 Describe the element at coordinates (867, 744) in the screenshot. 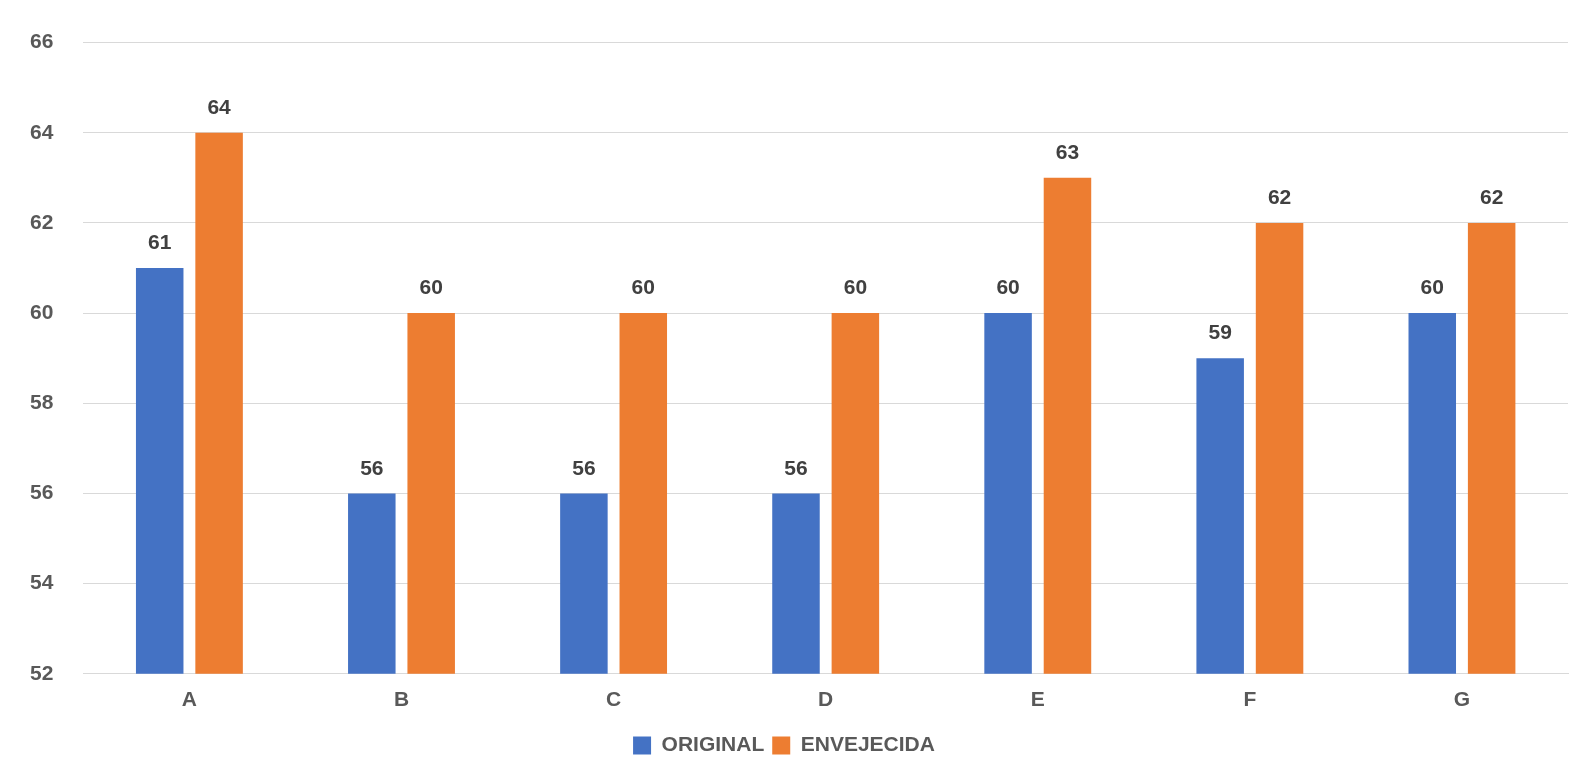

I see `legend-label: ENVEJECIDA` at that location.